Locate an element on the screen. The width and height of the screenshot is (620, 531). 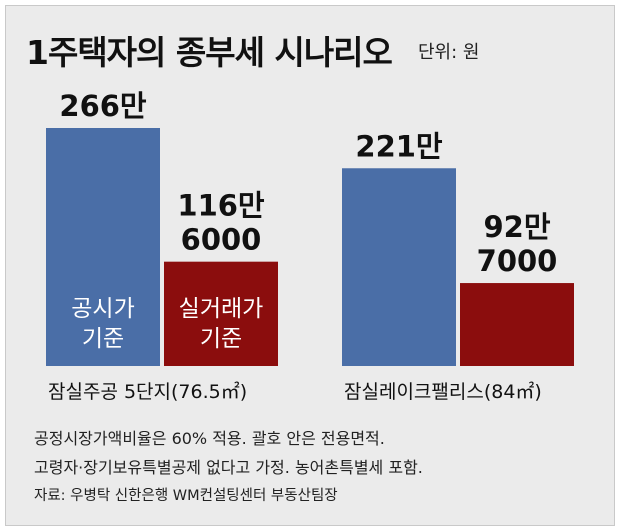
source-note: 자료: 우병탁 신한은행 WM컨설팅센터 부동산팀장 is located at coordinates (186, 496).